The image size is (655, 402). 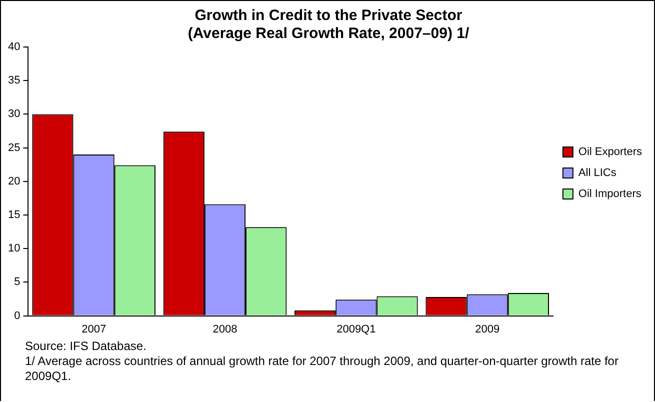 I want to click on y-tick-label: 35, so click(x=14, y=80).